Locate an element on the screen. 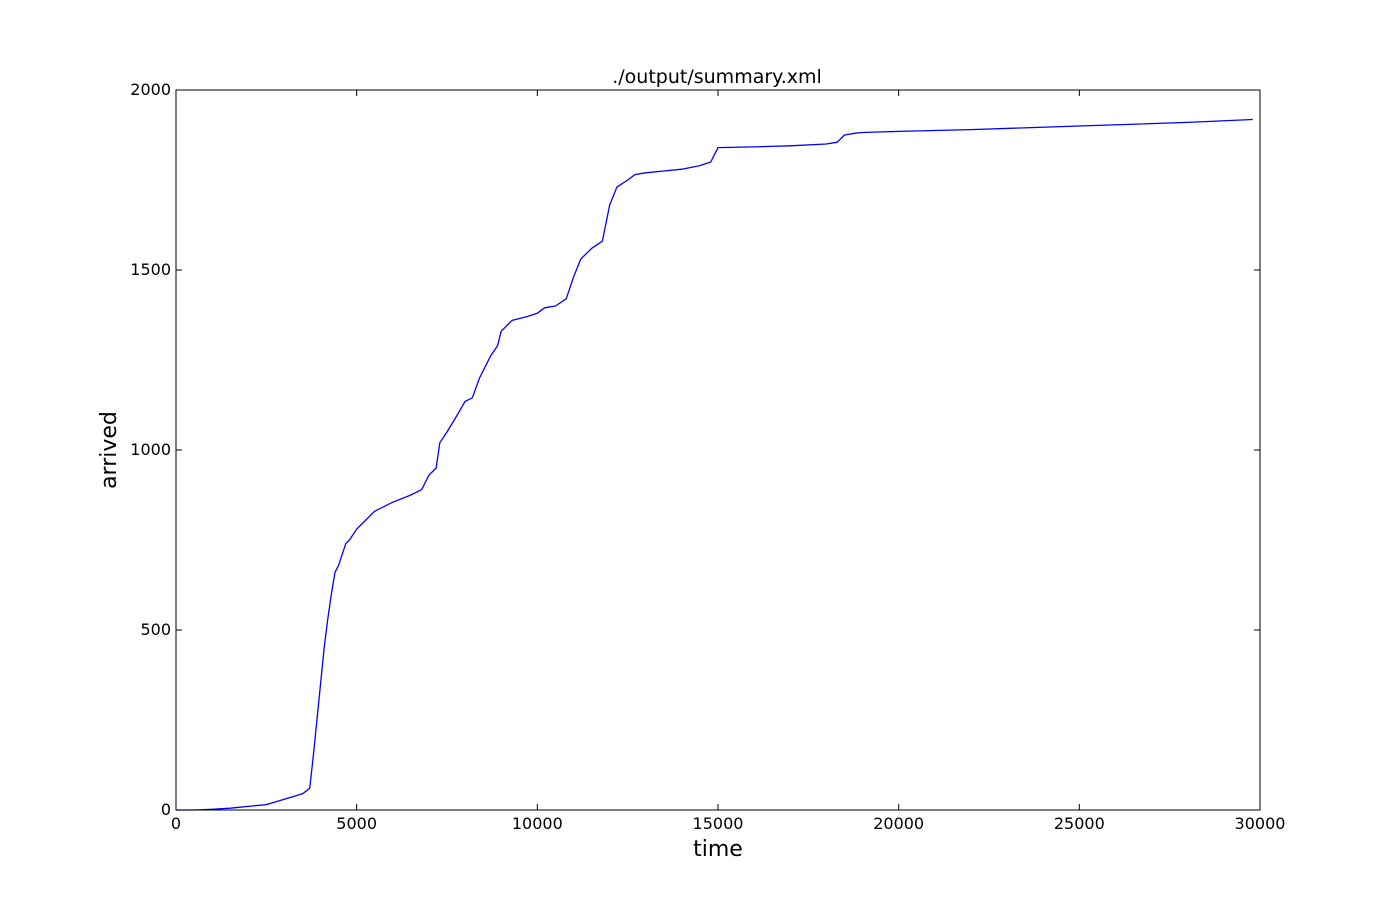 Image resolution: width=1400 pixels, height=900 pixels. y-axis-label: arrived is located at coordinates (109, 450).